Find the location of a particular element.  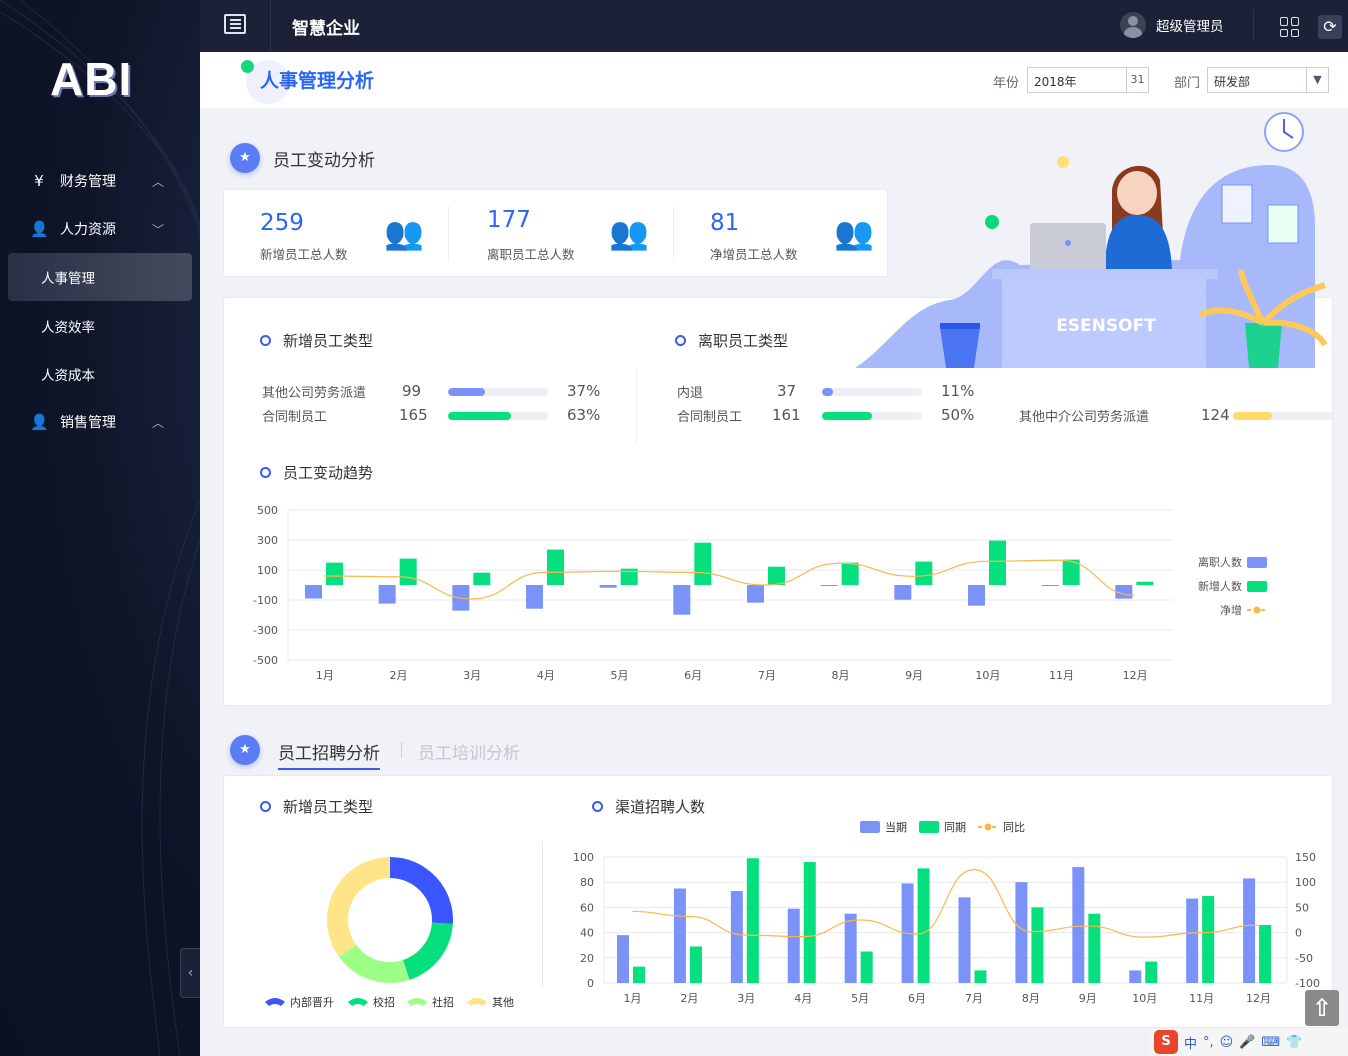

legend-label: 离职人数 is located at coordinates (1220, 562).